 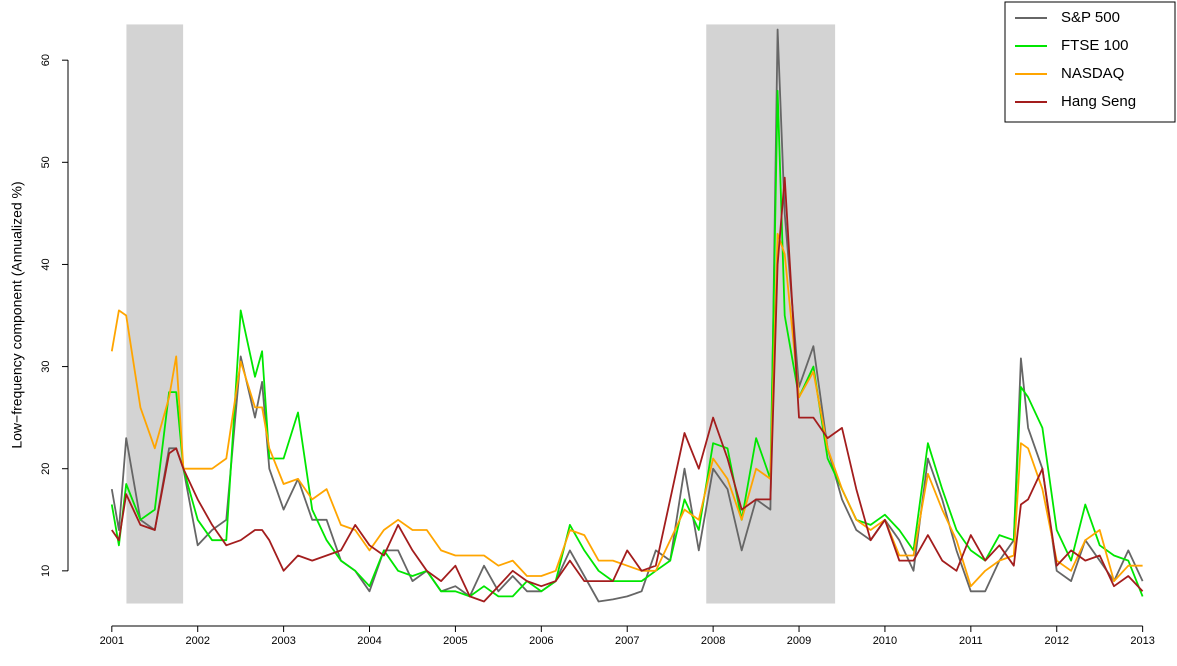 What do you see at coordinates (369, 641) in the screenshot?
I see `x-tick-label: 2004` at bounding box center [369, 641].